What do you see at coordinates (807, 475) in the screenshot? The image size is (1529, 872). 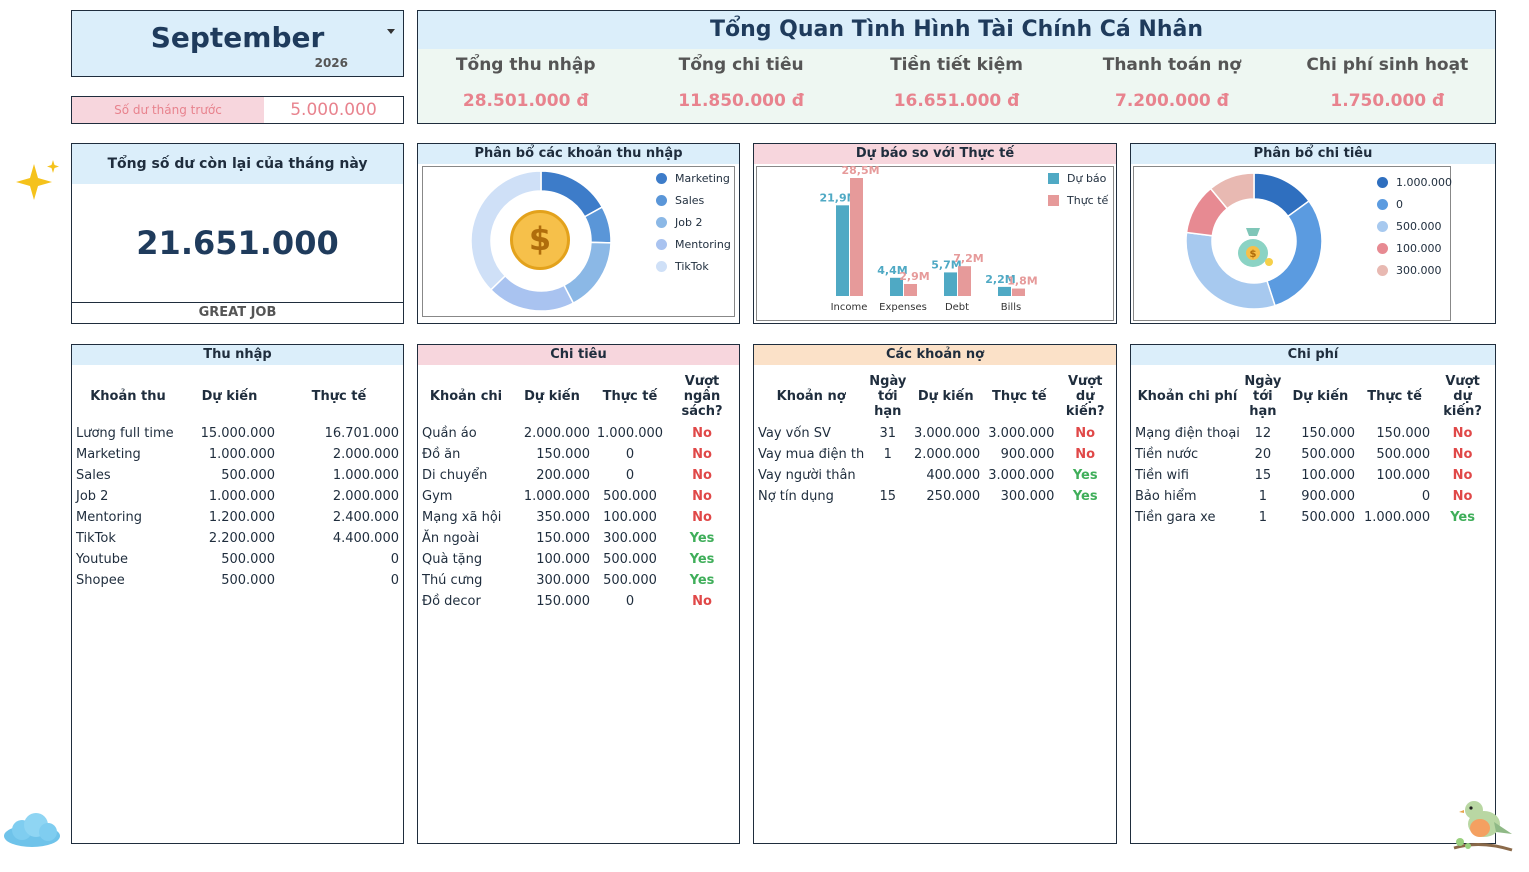 I see `table-cell: Vay người thân` at bounding box center [807, 475].